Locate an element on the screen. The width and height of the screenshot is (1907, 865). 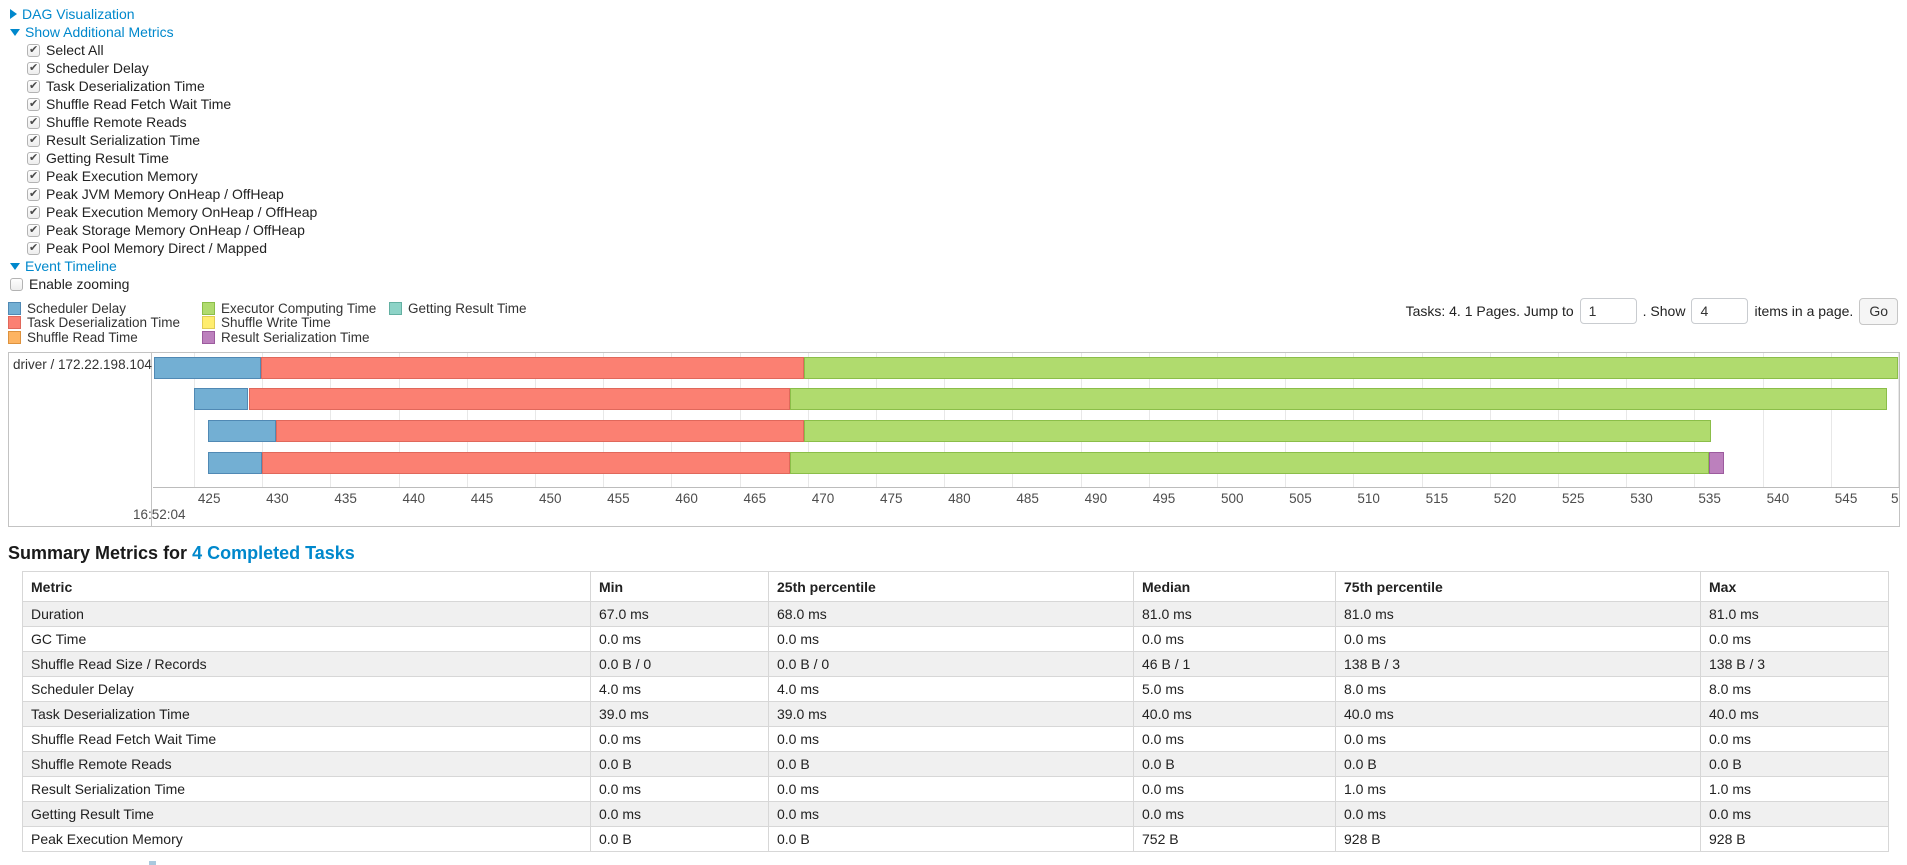
completed-tasks-link: 4 Completed Tasks is located at coordinates (273, 553).